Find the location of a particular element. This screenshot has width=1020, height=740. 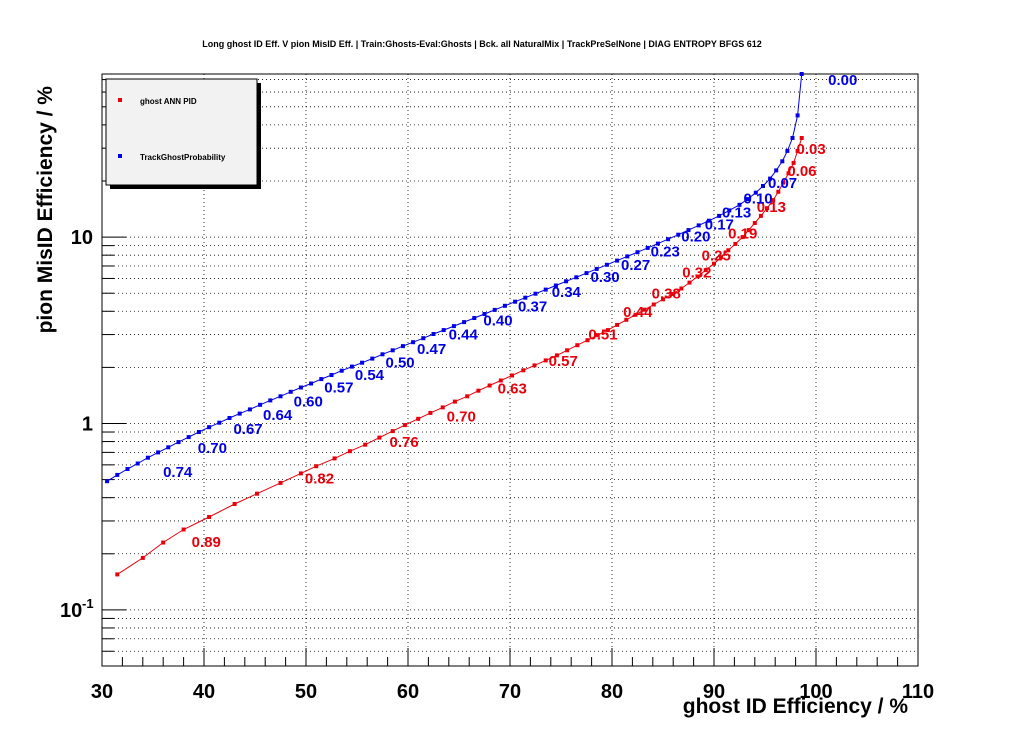

x-tick-label: 90 is located at coordinates (714, 692).